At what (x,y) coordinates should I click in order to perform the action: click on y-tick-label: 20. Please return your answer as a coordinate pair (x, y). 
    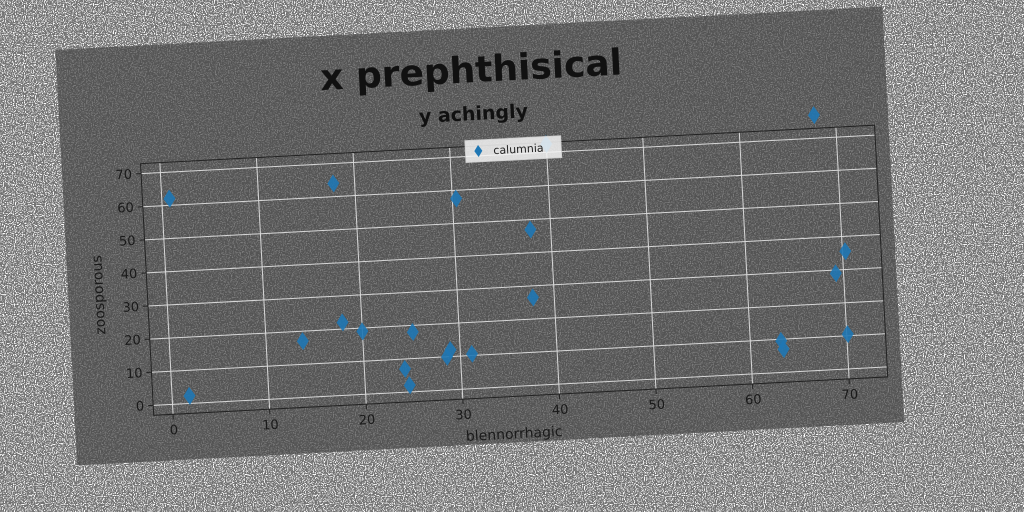
    Looking at the image, I should click on (132, 341).